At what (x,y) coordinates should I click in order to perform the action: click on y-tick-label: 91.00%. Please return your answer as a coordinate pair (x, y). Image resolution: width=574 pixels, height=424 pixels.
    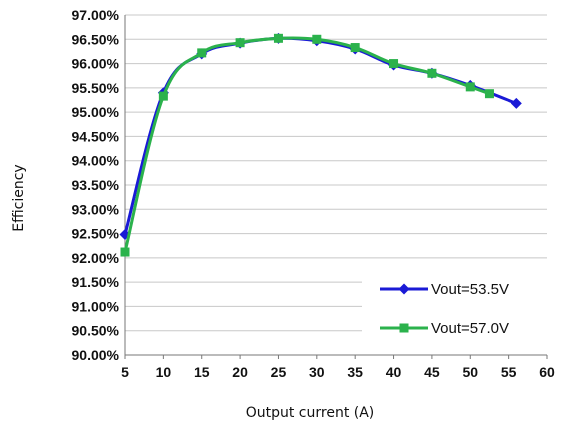
    Looking at the image, I should click on (96, 306).